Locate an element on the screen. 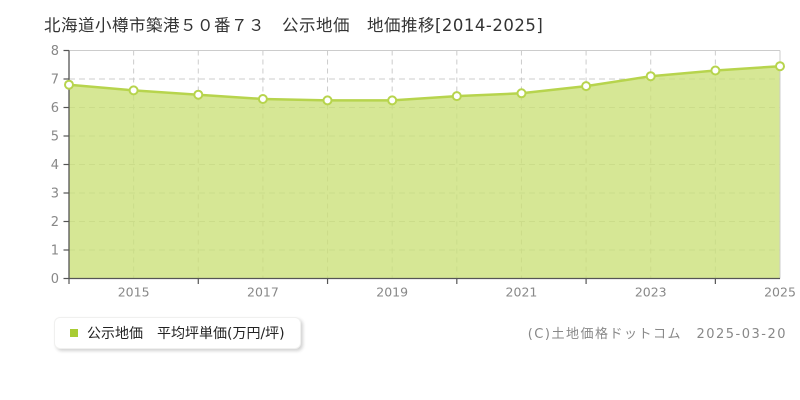 This screenshot has height=400, width=800. y-tick-label: 8 is located at coordinates (55, 51).